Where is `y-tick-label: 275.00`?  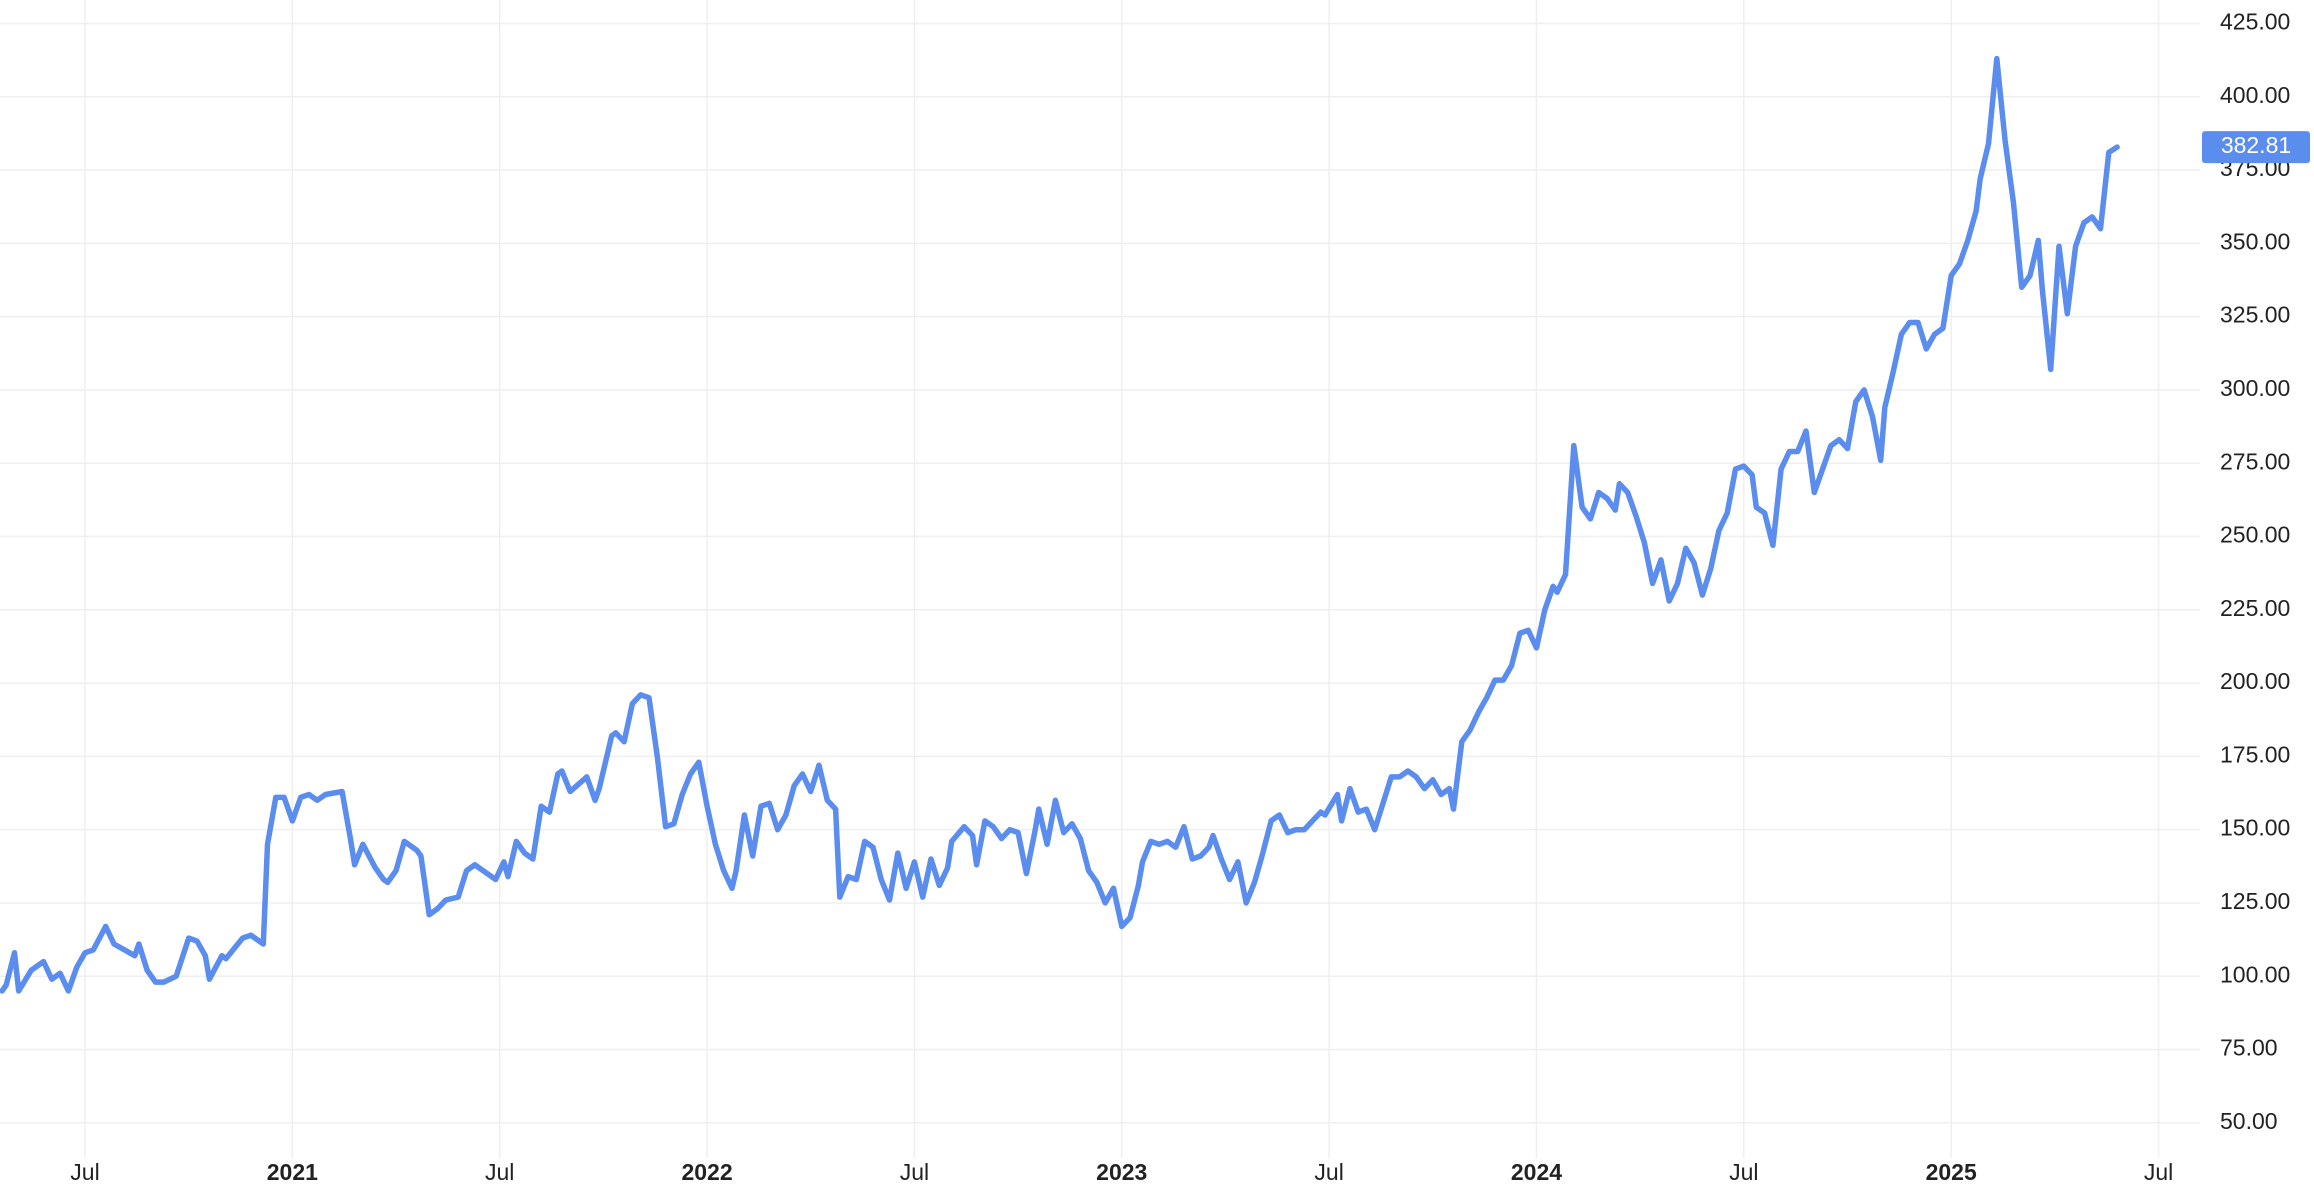
y-tick-label: 275.00 is located at coordinates (2255, 461).